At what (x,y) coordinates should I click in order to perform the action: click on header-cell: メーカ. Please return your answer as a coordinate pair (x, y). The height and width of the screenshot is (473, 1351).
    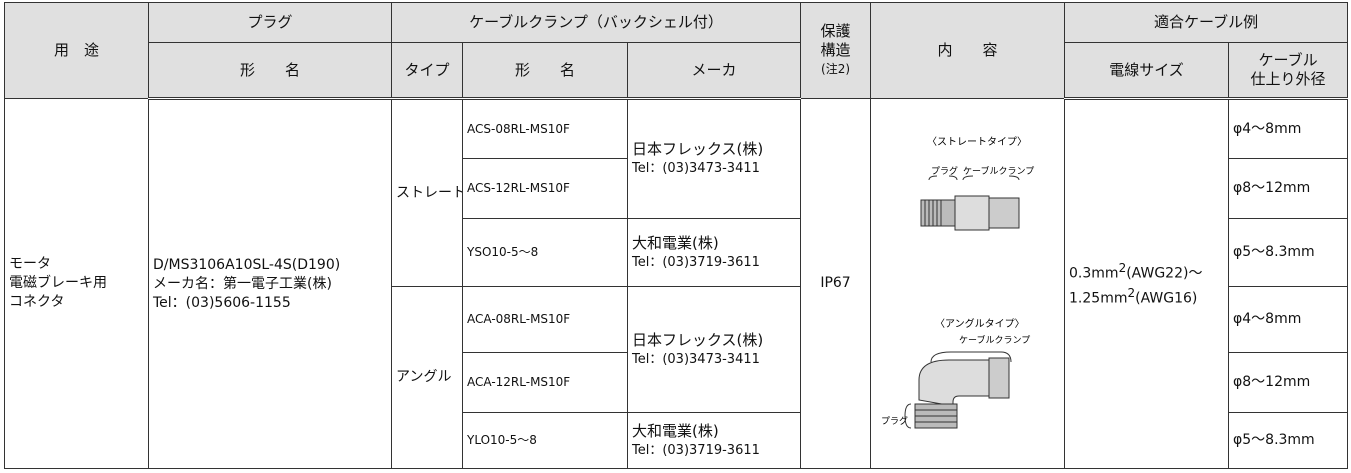
    Looking at the image, I should click on (714, 71).